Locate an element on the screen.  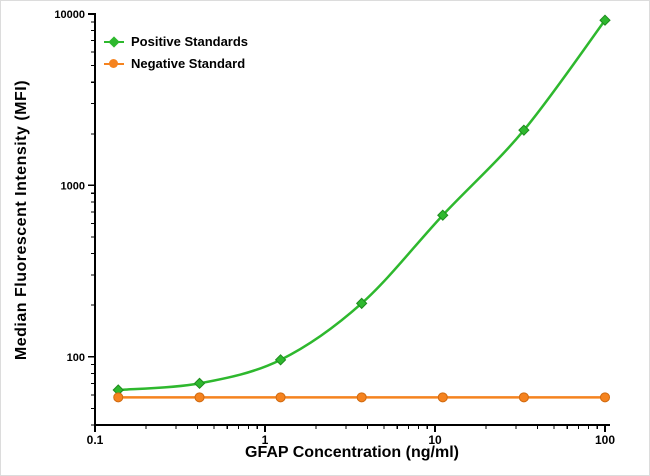
y-axis-title: Median Fluorescent Intensity (MFI) is located at coordinates (21, 220).